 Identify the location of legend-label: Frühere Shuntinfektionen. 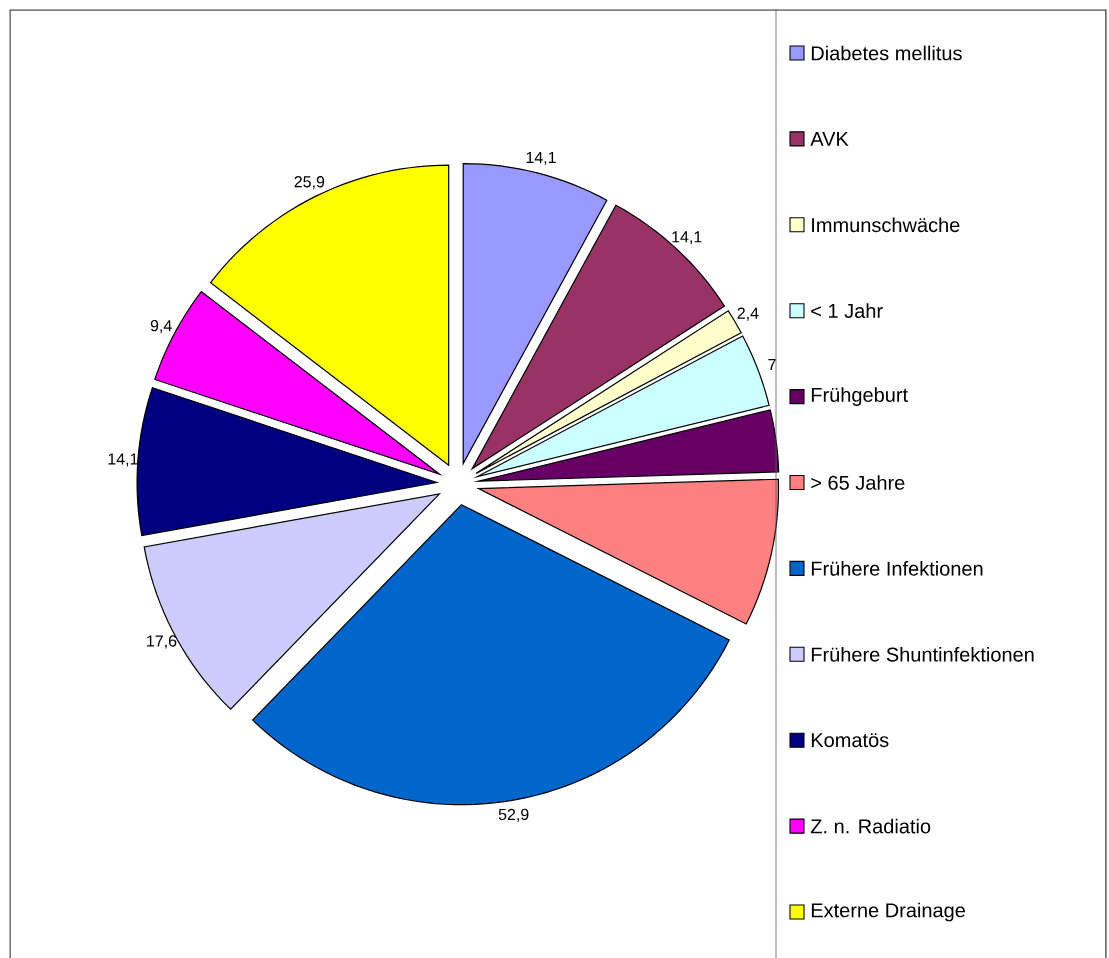
(922, 654).